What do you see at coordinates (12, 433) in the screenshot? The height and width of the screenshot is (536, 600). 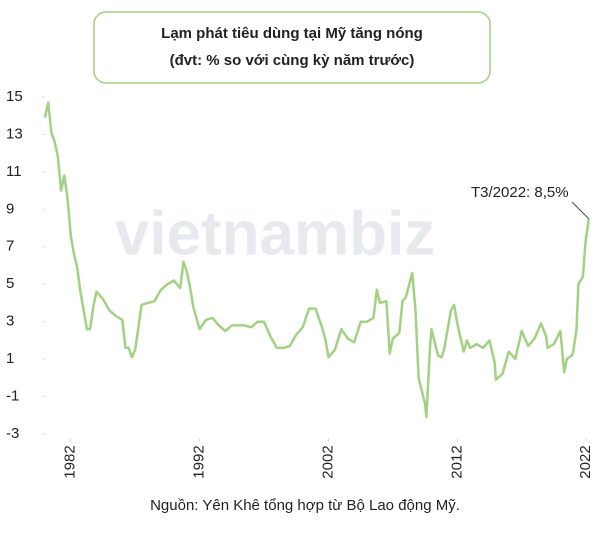 I see `y-tick-label: -3` at bounding box center [12, 433].